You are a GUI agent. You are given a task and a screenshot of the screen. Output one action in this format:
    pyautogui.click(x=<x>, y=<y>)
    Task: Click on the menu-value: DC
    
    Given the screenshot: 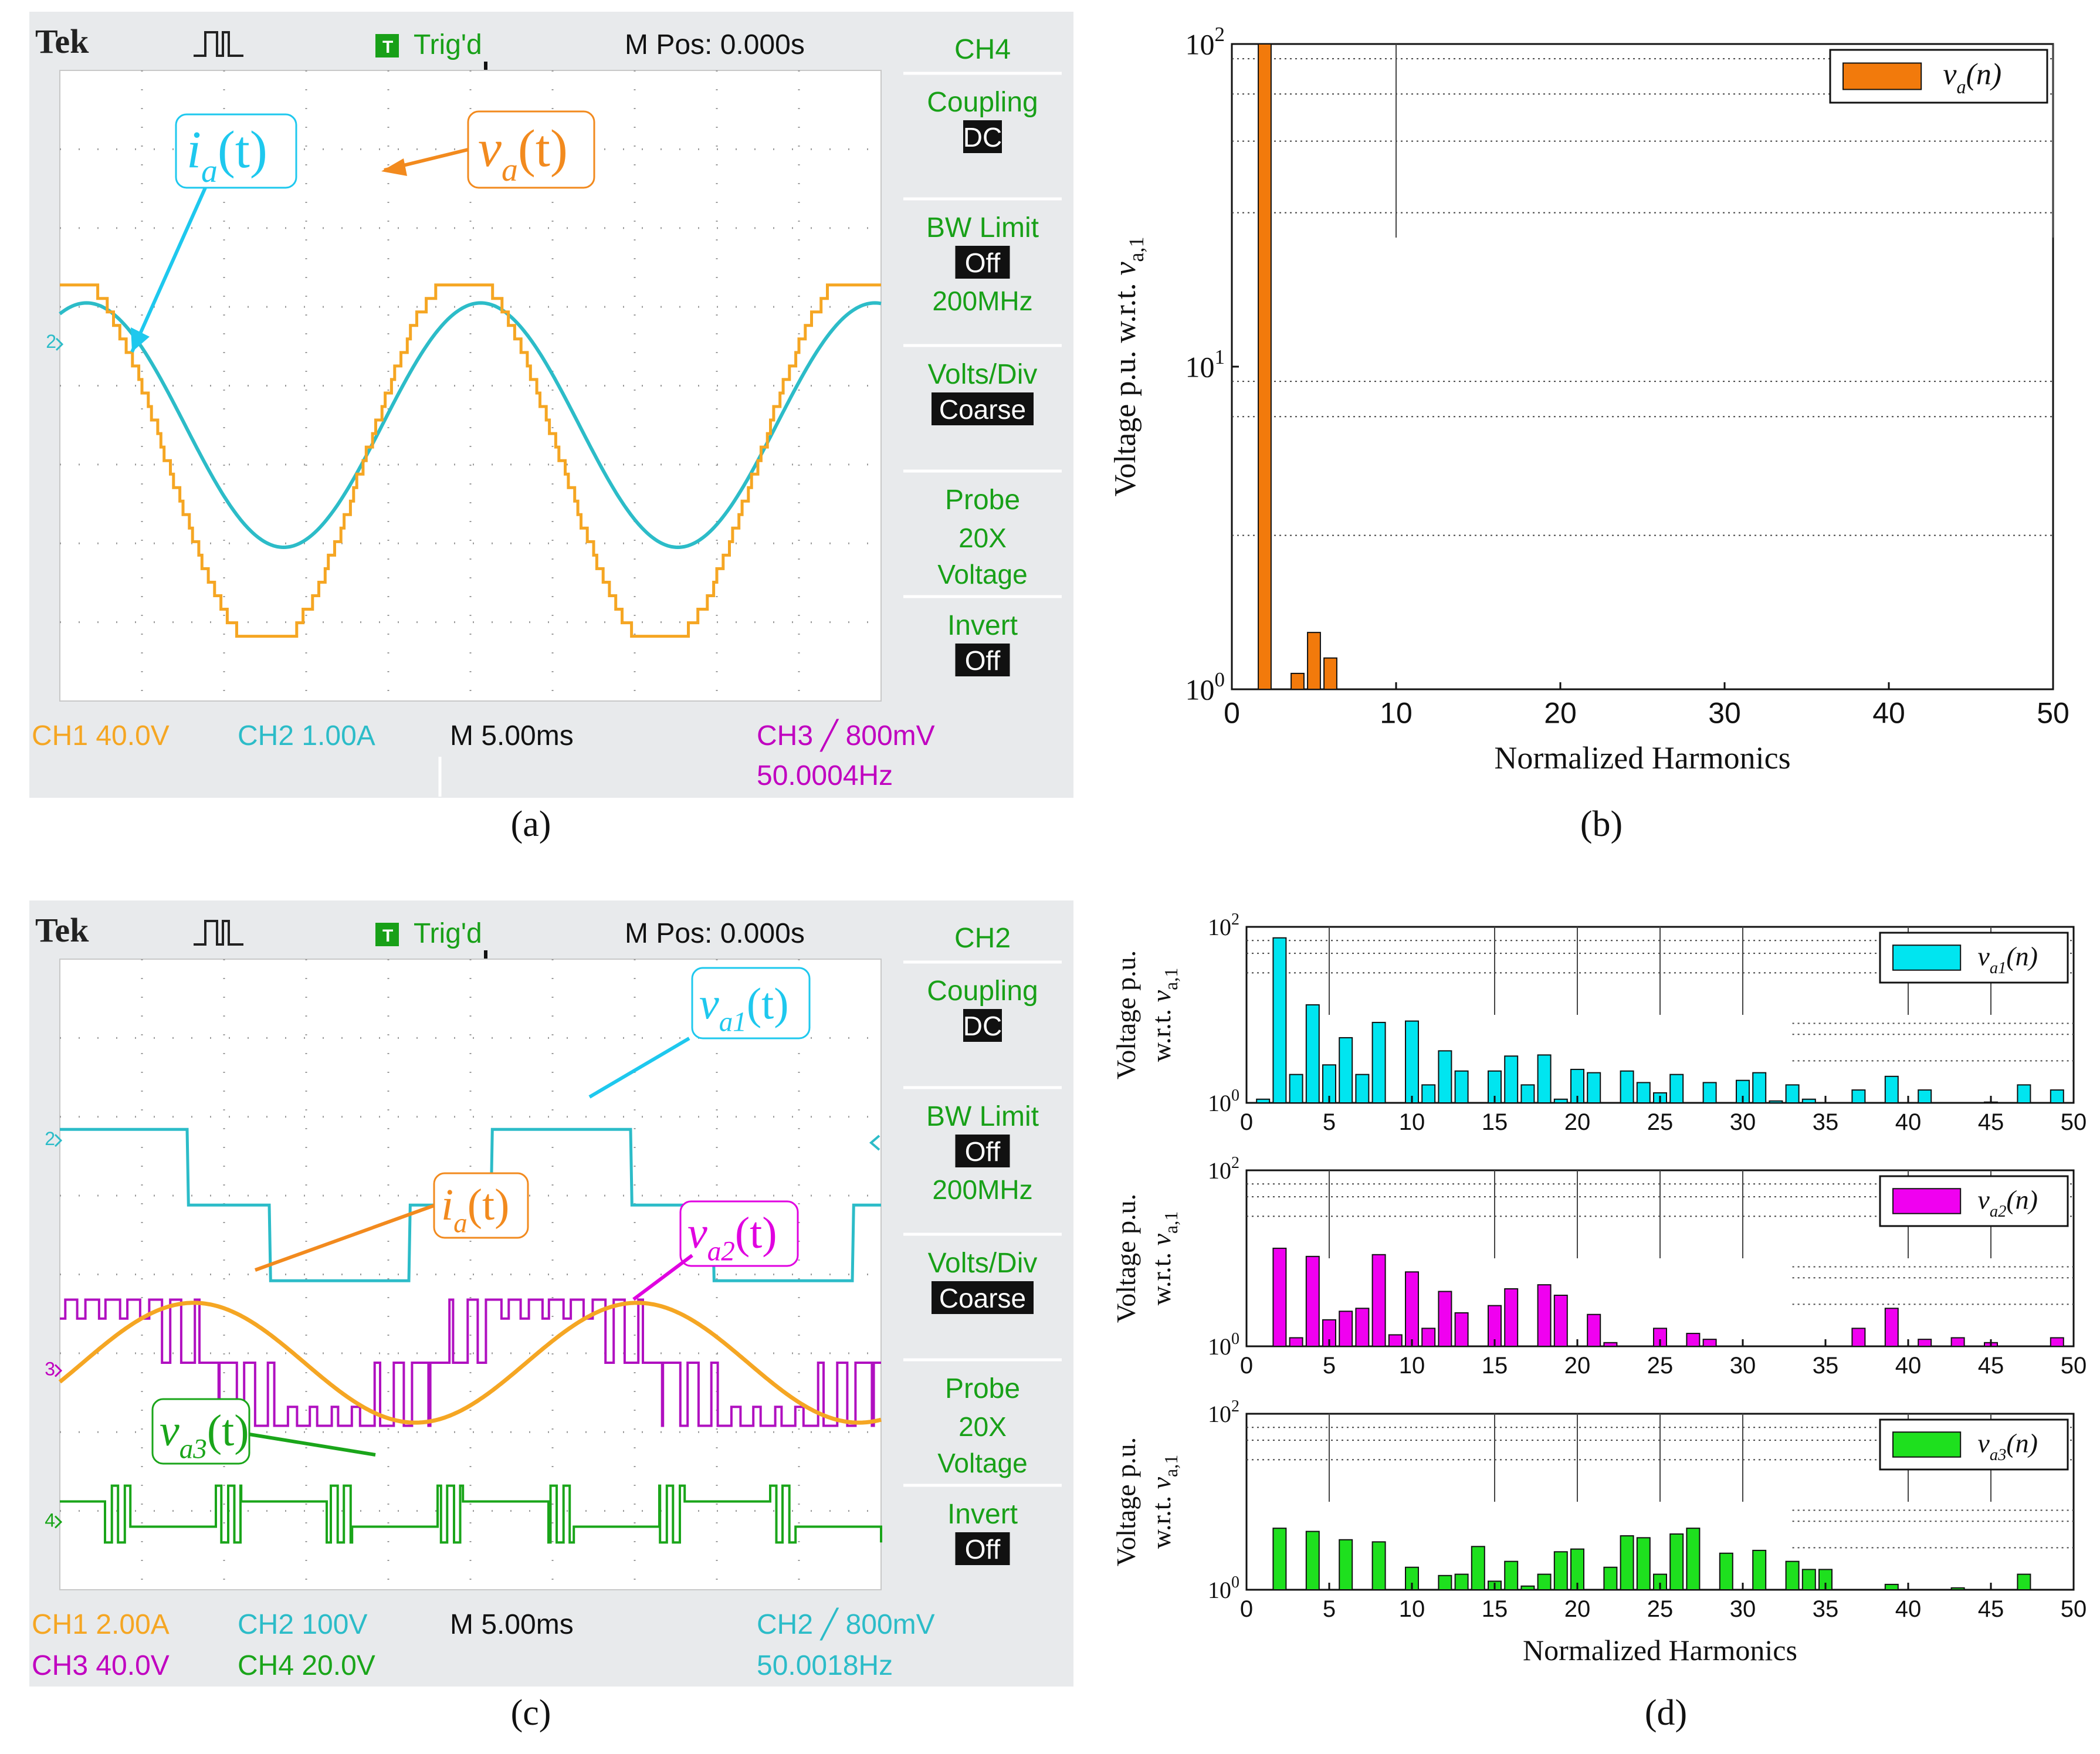 What is the action you would take?
    pyautogui.click(x=982, y=137)
    